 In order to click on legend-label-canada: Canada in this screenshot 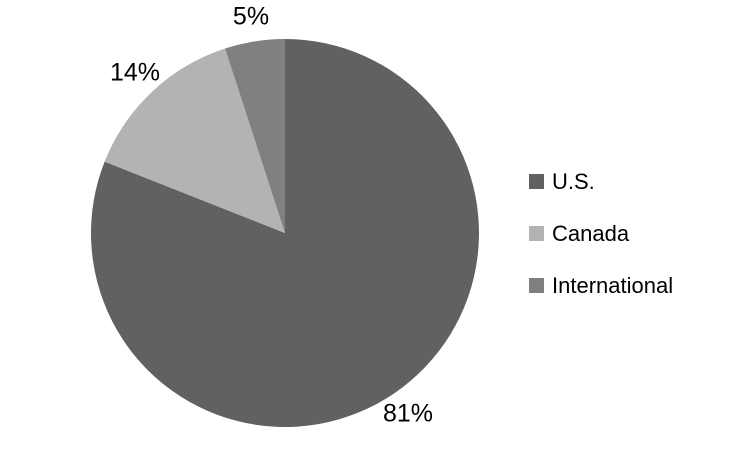, I will do `click(591, 233)`.